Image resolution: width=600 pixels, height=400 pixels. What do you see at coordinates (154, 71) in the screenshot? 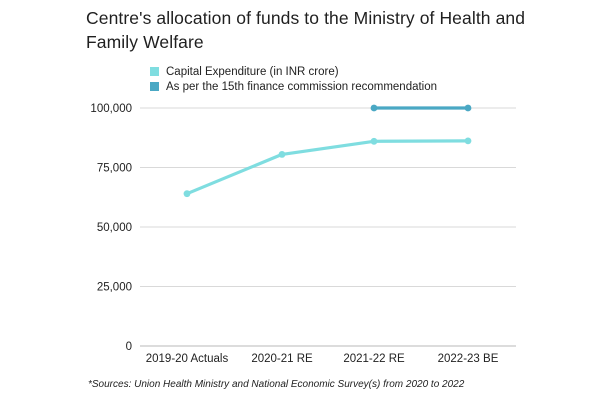
I see `legend-swatch-capital-expenditure` at bounding box center [154, 71].